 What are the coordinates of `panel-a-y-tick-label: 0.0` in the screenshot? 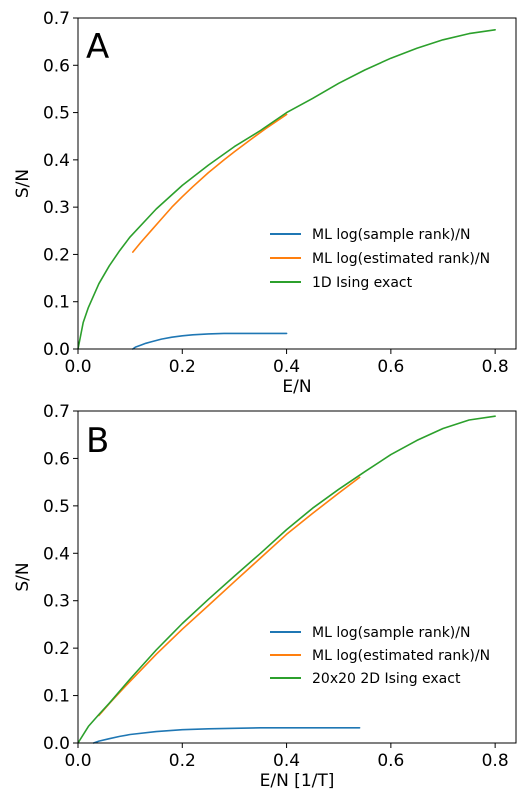 It's located at (56, 350).